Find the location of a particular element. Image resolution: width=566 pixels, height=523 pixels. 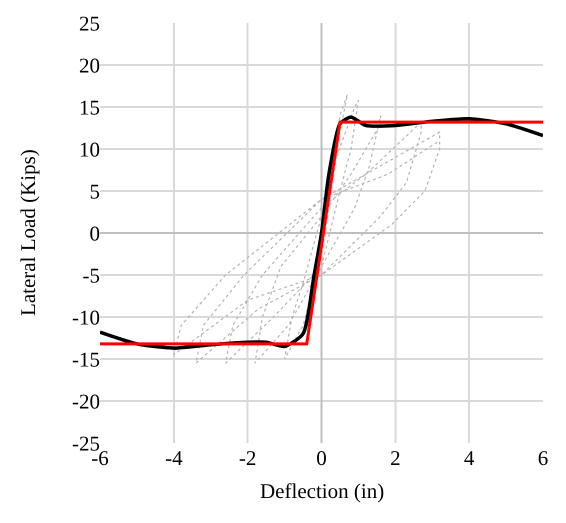

x-axis-title: Deflection (in) is located at coordinates (322, 491).